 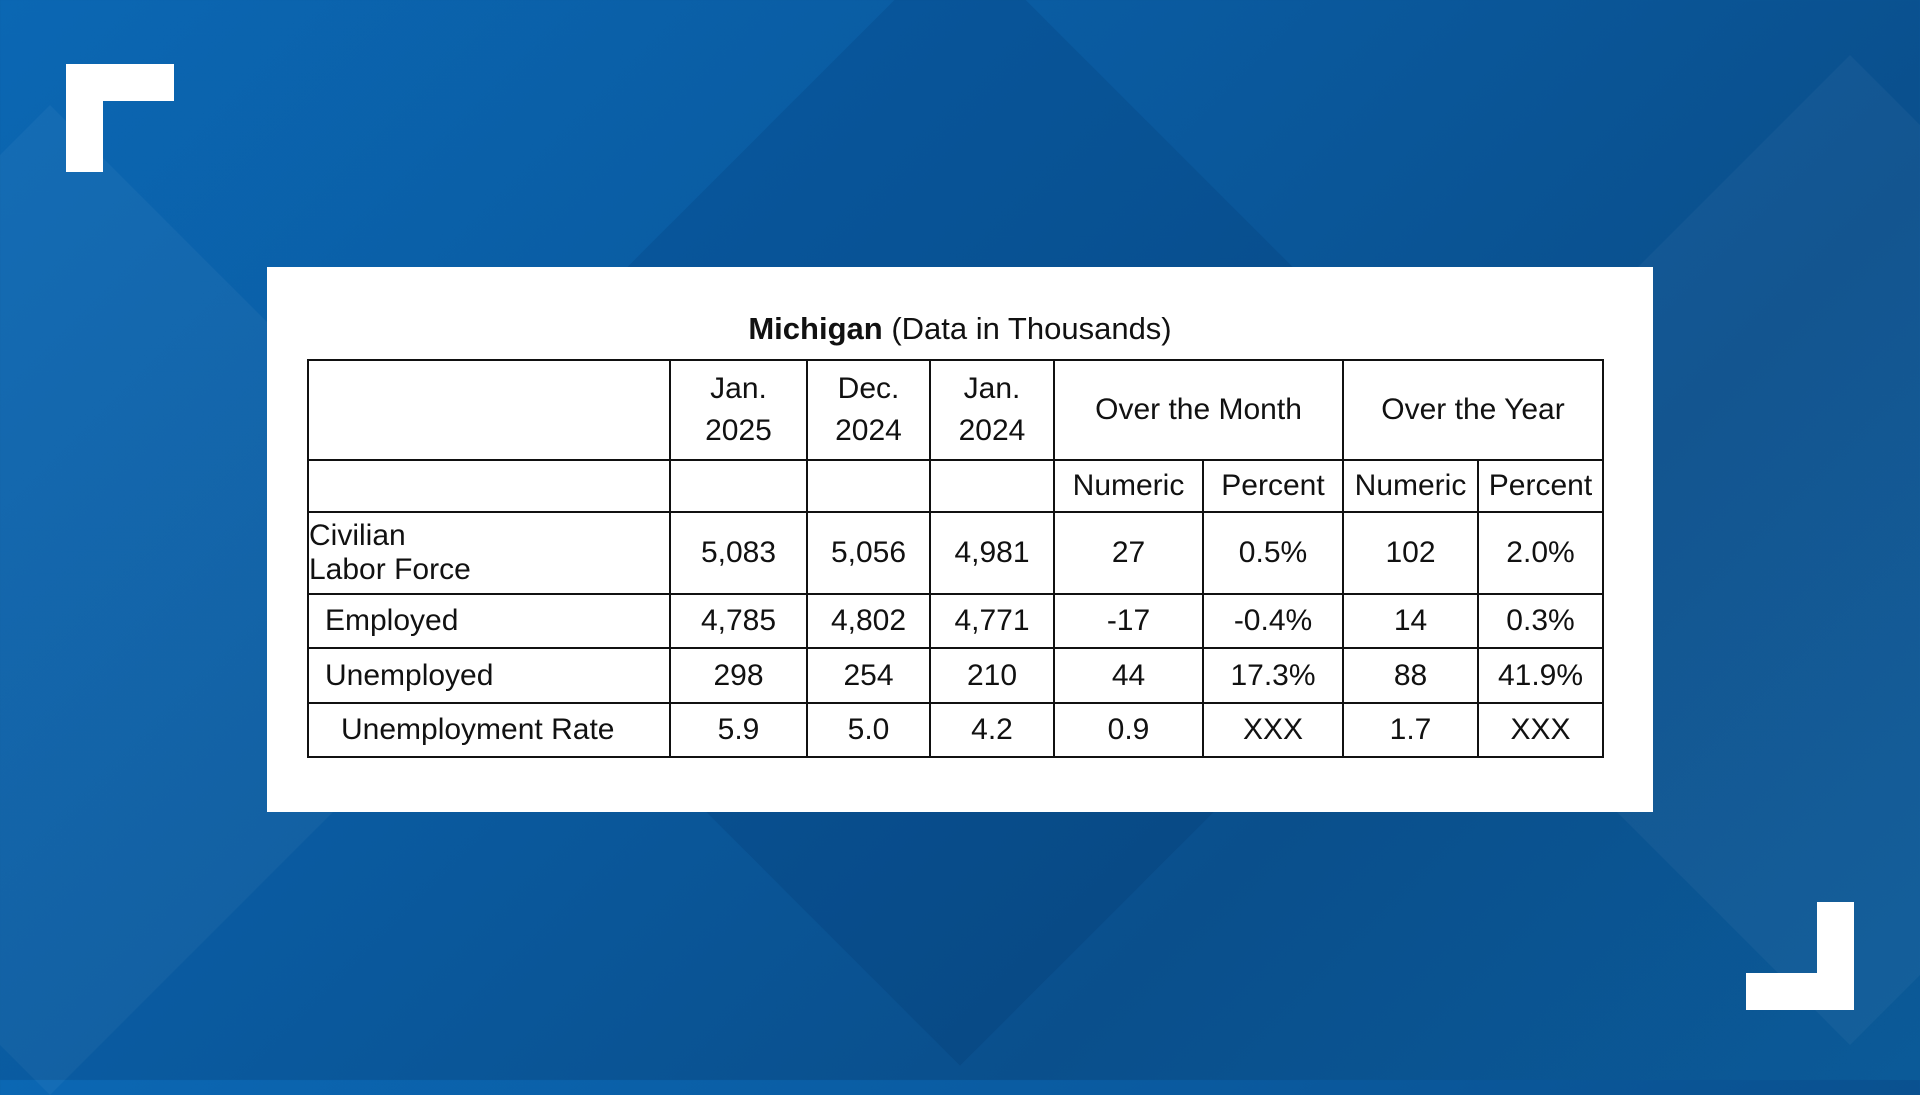 What do you see at coordinates (992, 410) in the screenshot?
I see `header-jan-2024: Jan. 2024` at bounding box center [992, 410].